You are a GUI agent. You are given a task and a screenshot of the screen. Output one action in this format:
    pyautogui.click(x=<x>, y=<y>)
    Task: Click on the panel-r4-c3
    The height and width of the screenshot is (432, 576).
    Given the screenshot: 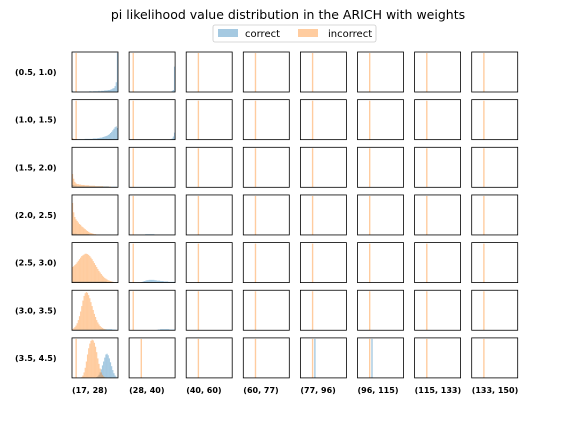 What is the action you would take?
    pyautogui.click(x=266, y=263)
    